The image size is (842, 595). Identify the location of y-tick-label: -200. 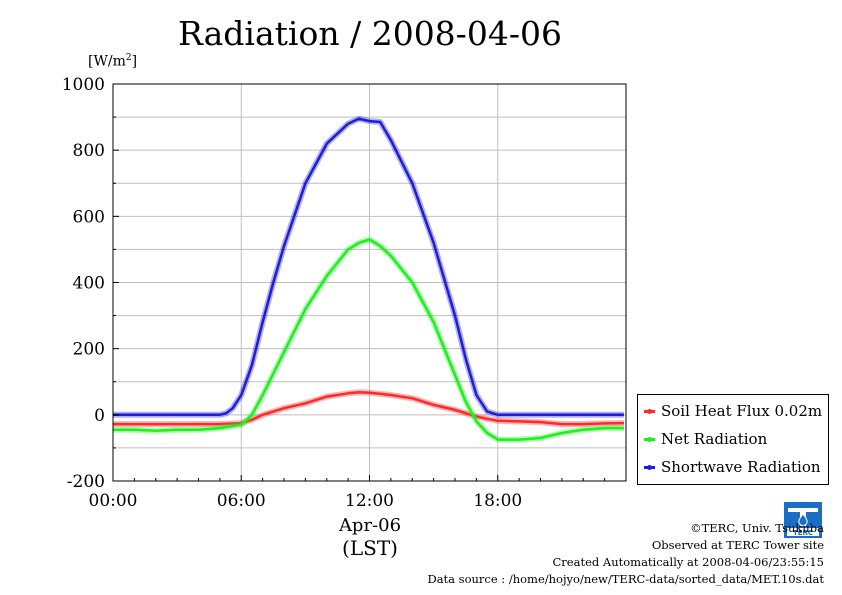
(86, 482).